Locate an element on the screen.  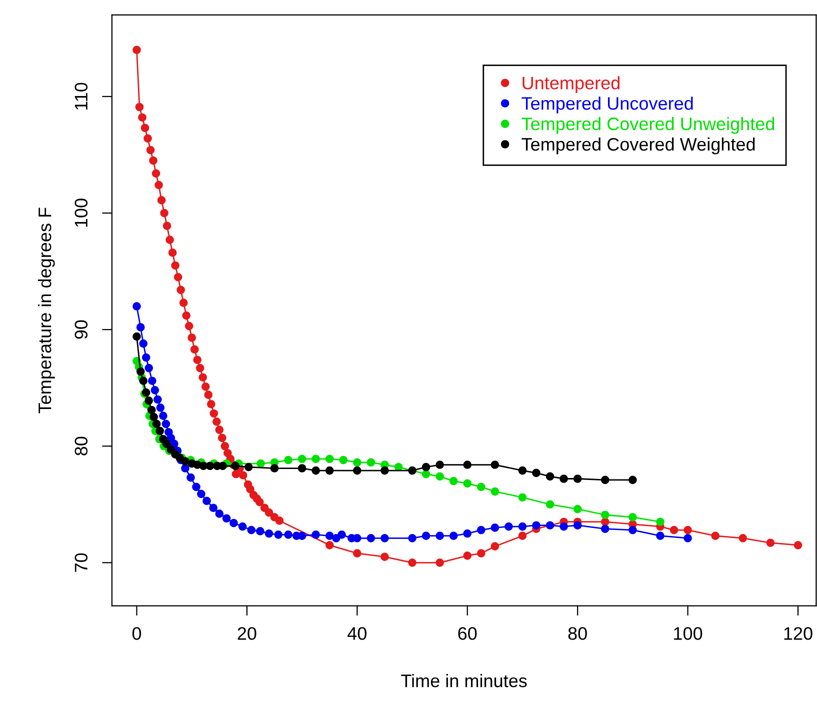
y-tick-label: 90 is located at coordinates (81, 329).